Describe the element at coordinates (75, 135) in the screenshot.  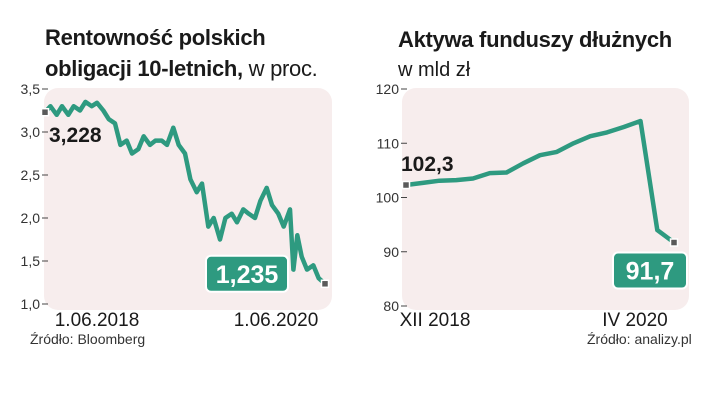
I see `start-value-label: 3,228` at that location.